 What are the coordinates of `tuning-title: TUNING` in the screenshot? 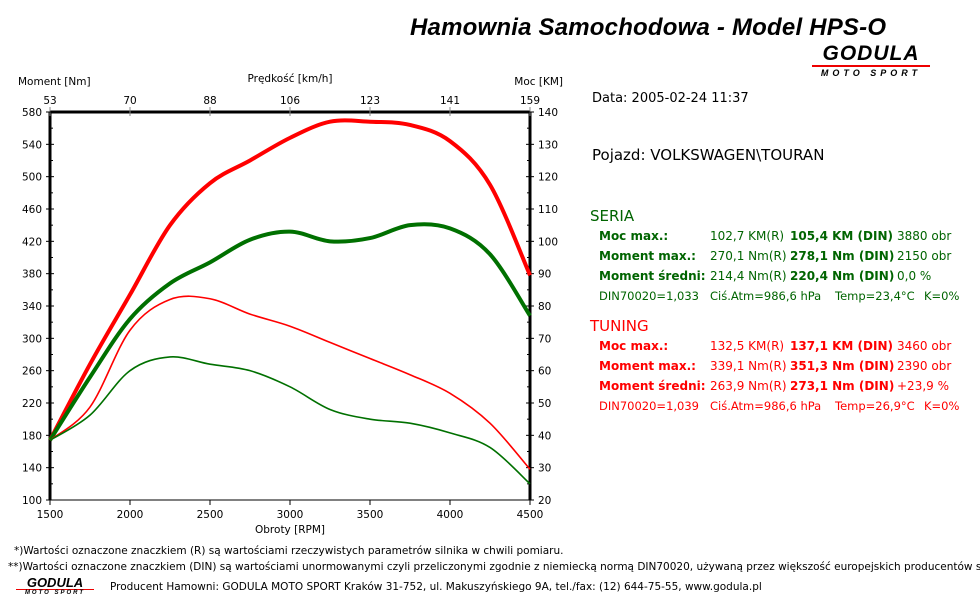 It's located at (619, 326).